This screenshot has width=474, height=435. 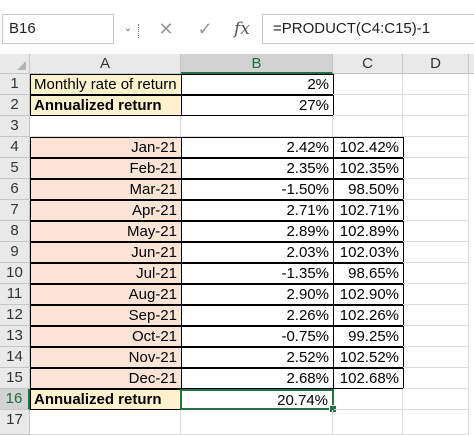 What do you see at coordinates (15, 378) in the screenshot?
I see `row-header: 15` at bounding box center [15, 378].